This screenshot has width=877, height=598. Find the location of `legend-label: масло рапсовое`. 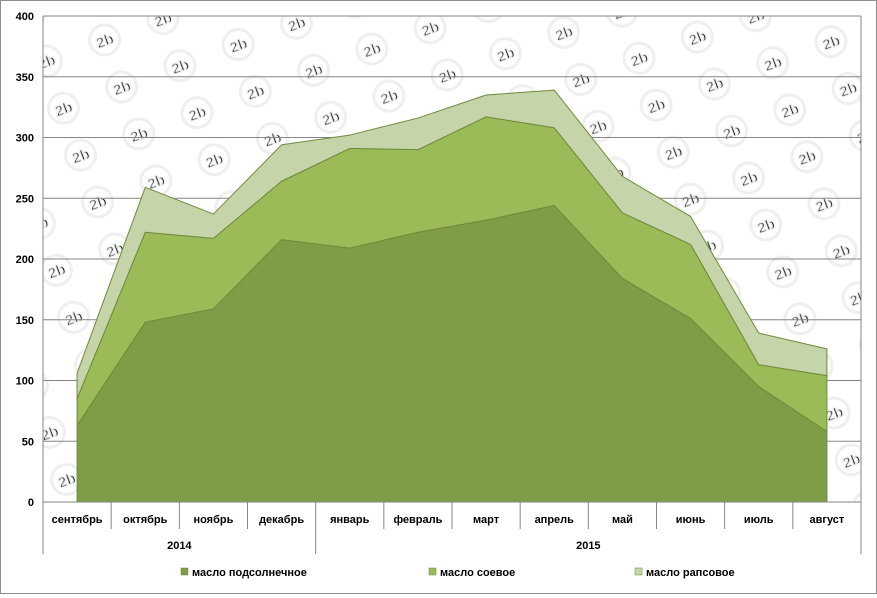

legend-label: масло рапсовое is located at coordinates (690, 573).